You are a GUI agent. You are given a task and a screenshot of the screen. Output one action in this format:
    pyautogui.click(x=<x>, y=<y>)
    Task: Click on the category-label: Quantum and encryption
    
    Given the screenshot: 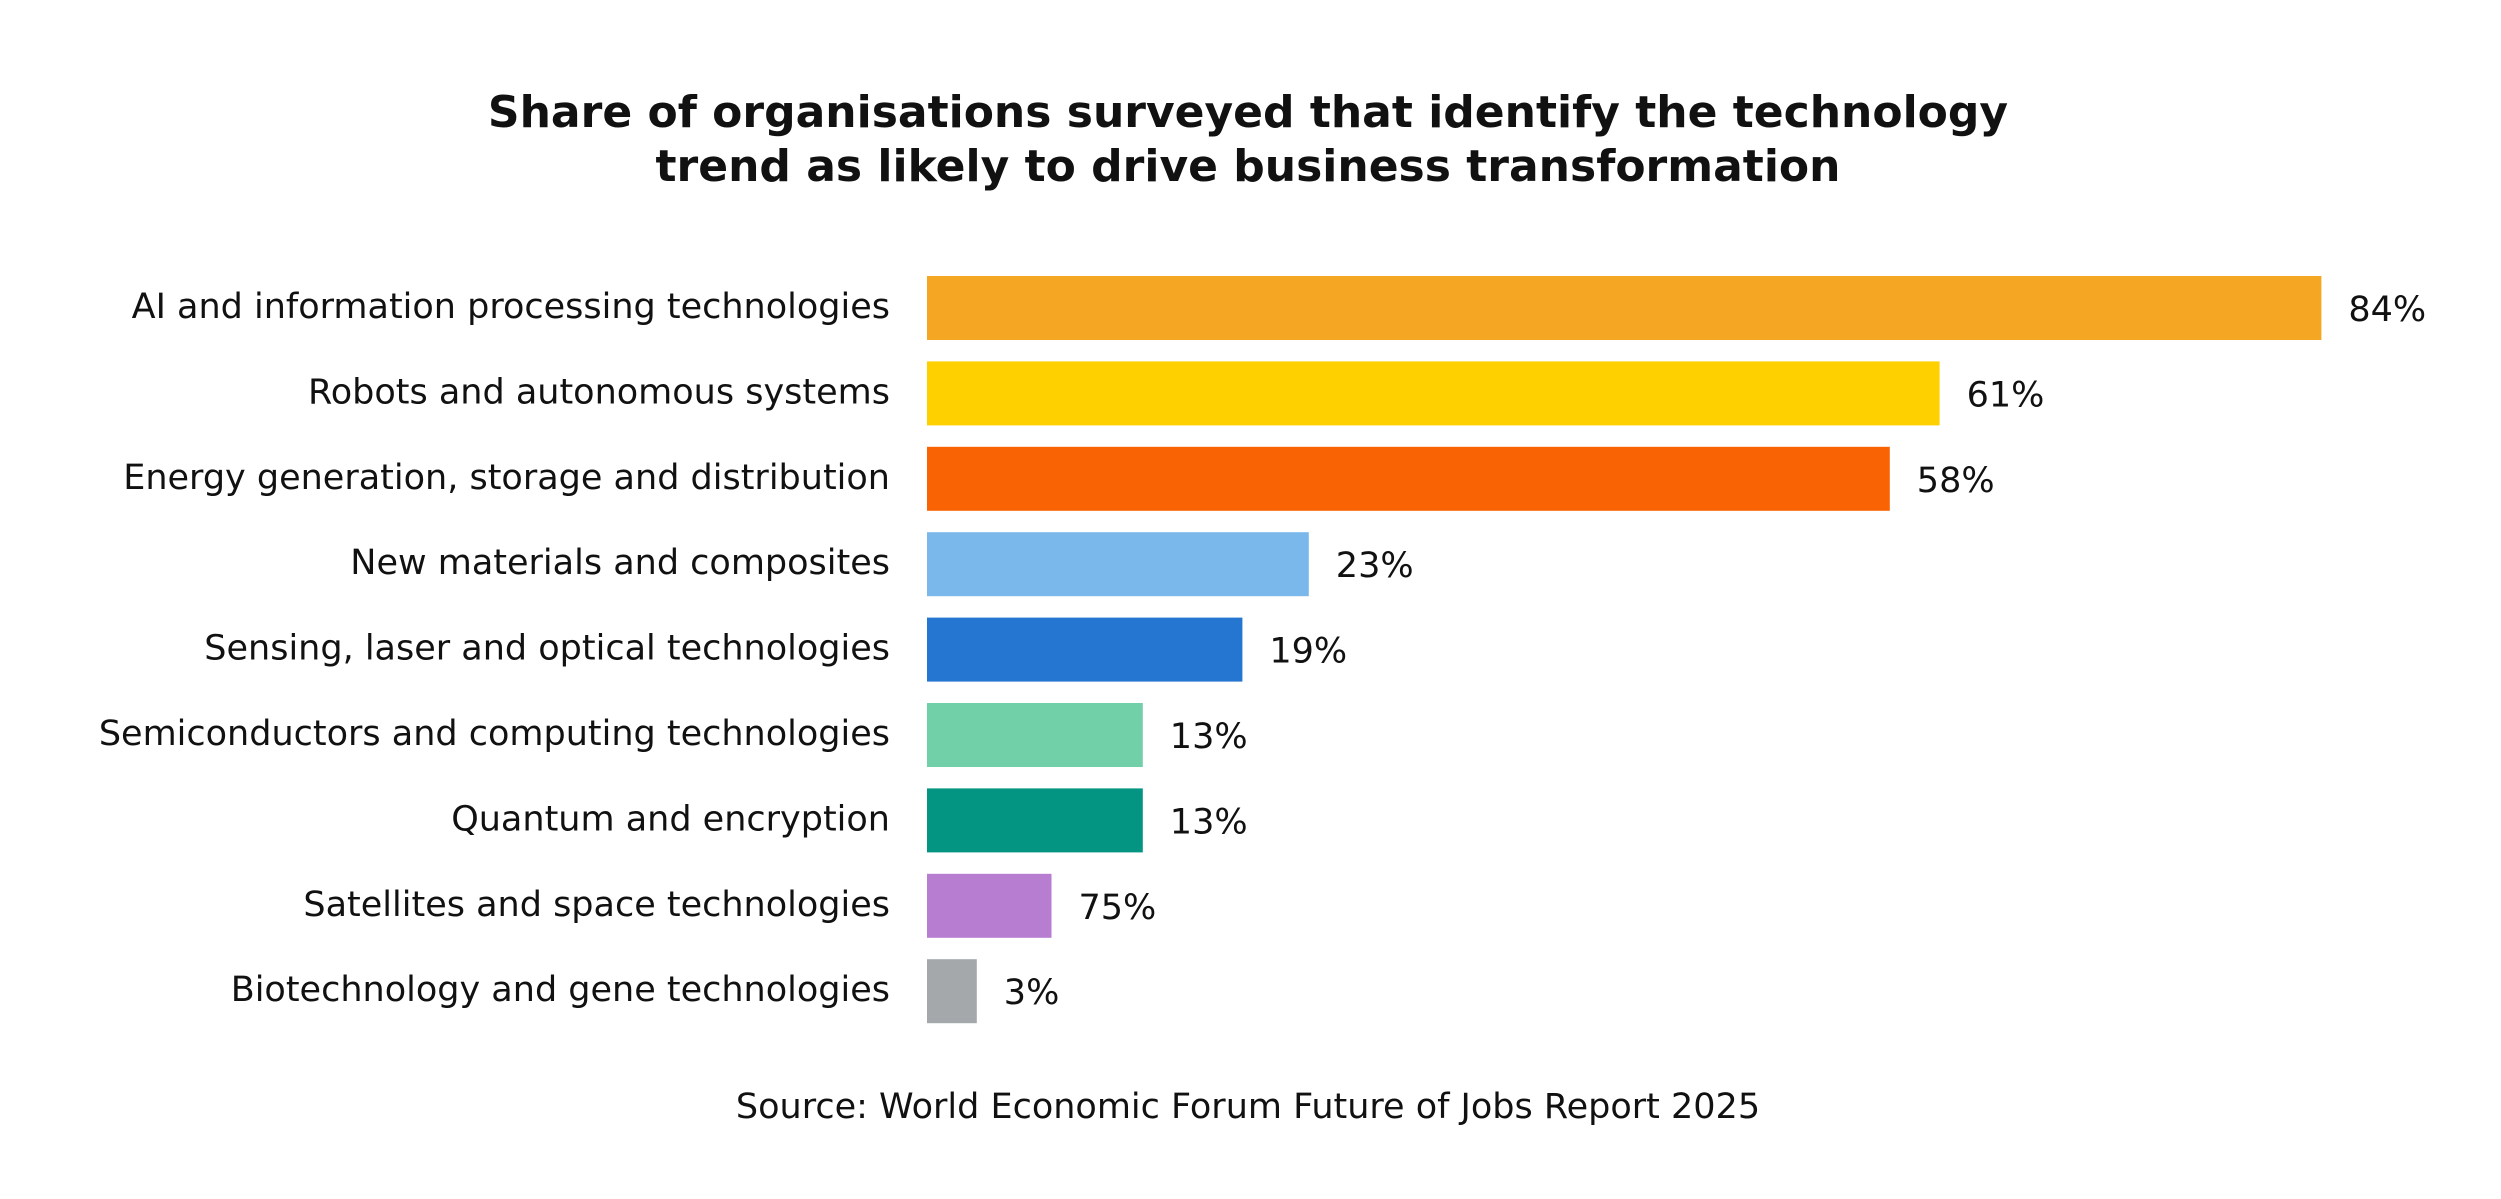 What is the action you would take?
    pyautogui.click(x=670, y=819)
    